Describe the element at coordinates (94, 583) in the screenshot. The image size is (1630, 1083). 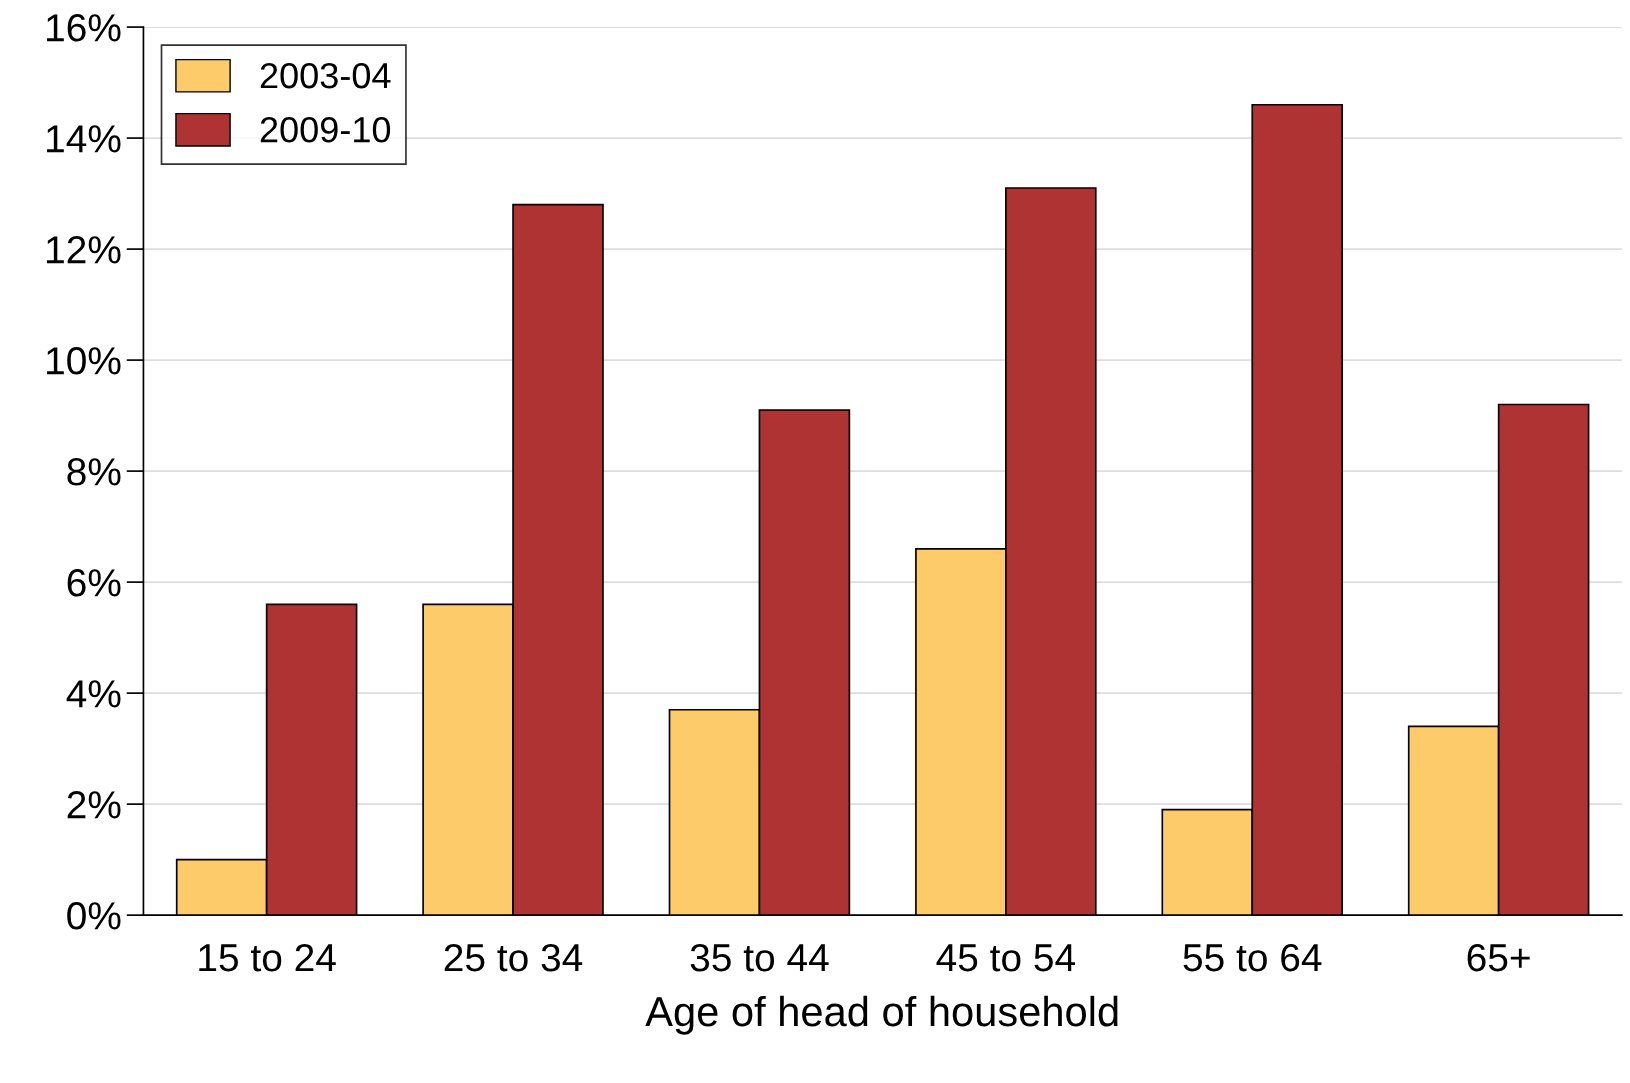
I see `y-tick-label: 6%` at that location.